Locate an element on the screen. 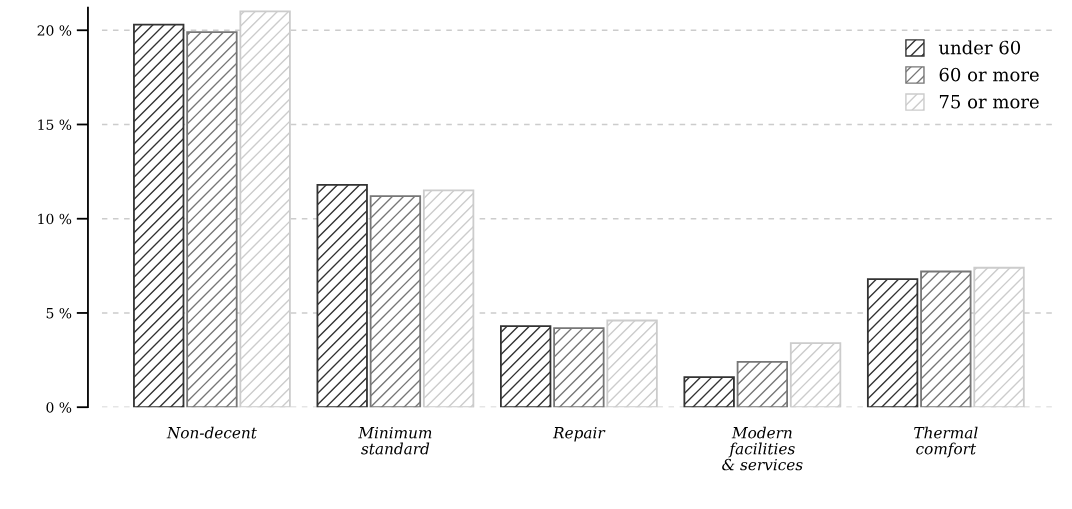 This screenshot has width=1072, height=509. y-tick-label: 10 % is located at coordinates (55, 219).